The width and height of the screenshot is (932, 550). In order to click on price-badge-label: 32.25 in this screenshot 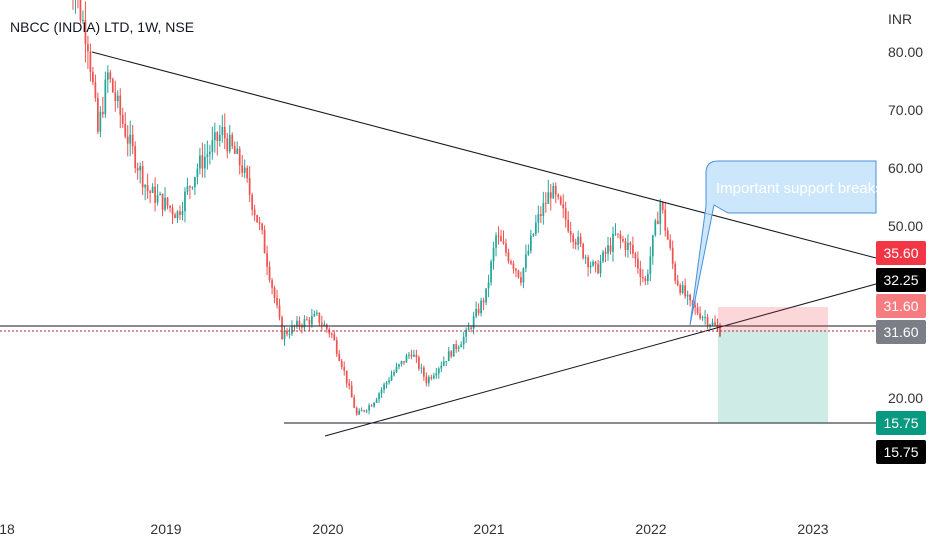, I will do `click(900, 280)`.